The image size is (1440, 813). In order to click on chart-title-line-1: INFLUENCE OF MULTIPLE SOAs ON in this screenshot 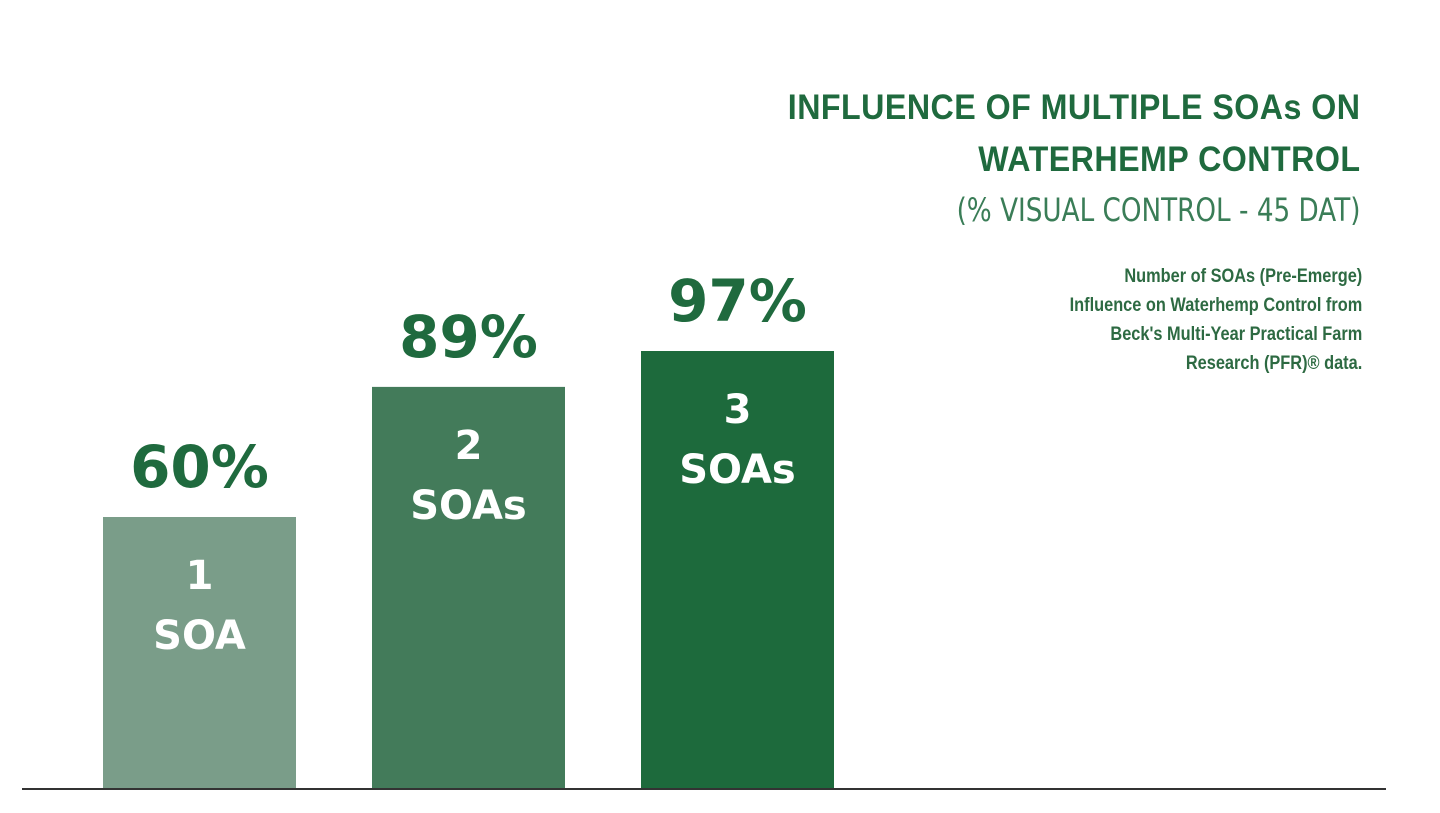, I will do `click(1073, 107)`.